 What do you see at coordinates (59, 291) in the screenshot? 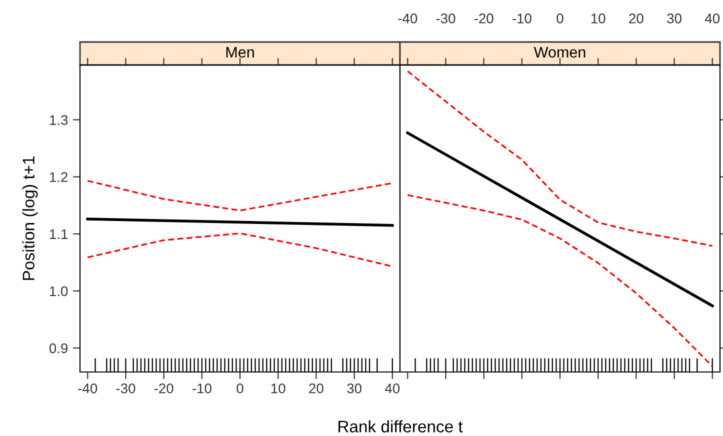
I see `y-tick-label: 1.0` at bounding box center [59, 291].